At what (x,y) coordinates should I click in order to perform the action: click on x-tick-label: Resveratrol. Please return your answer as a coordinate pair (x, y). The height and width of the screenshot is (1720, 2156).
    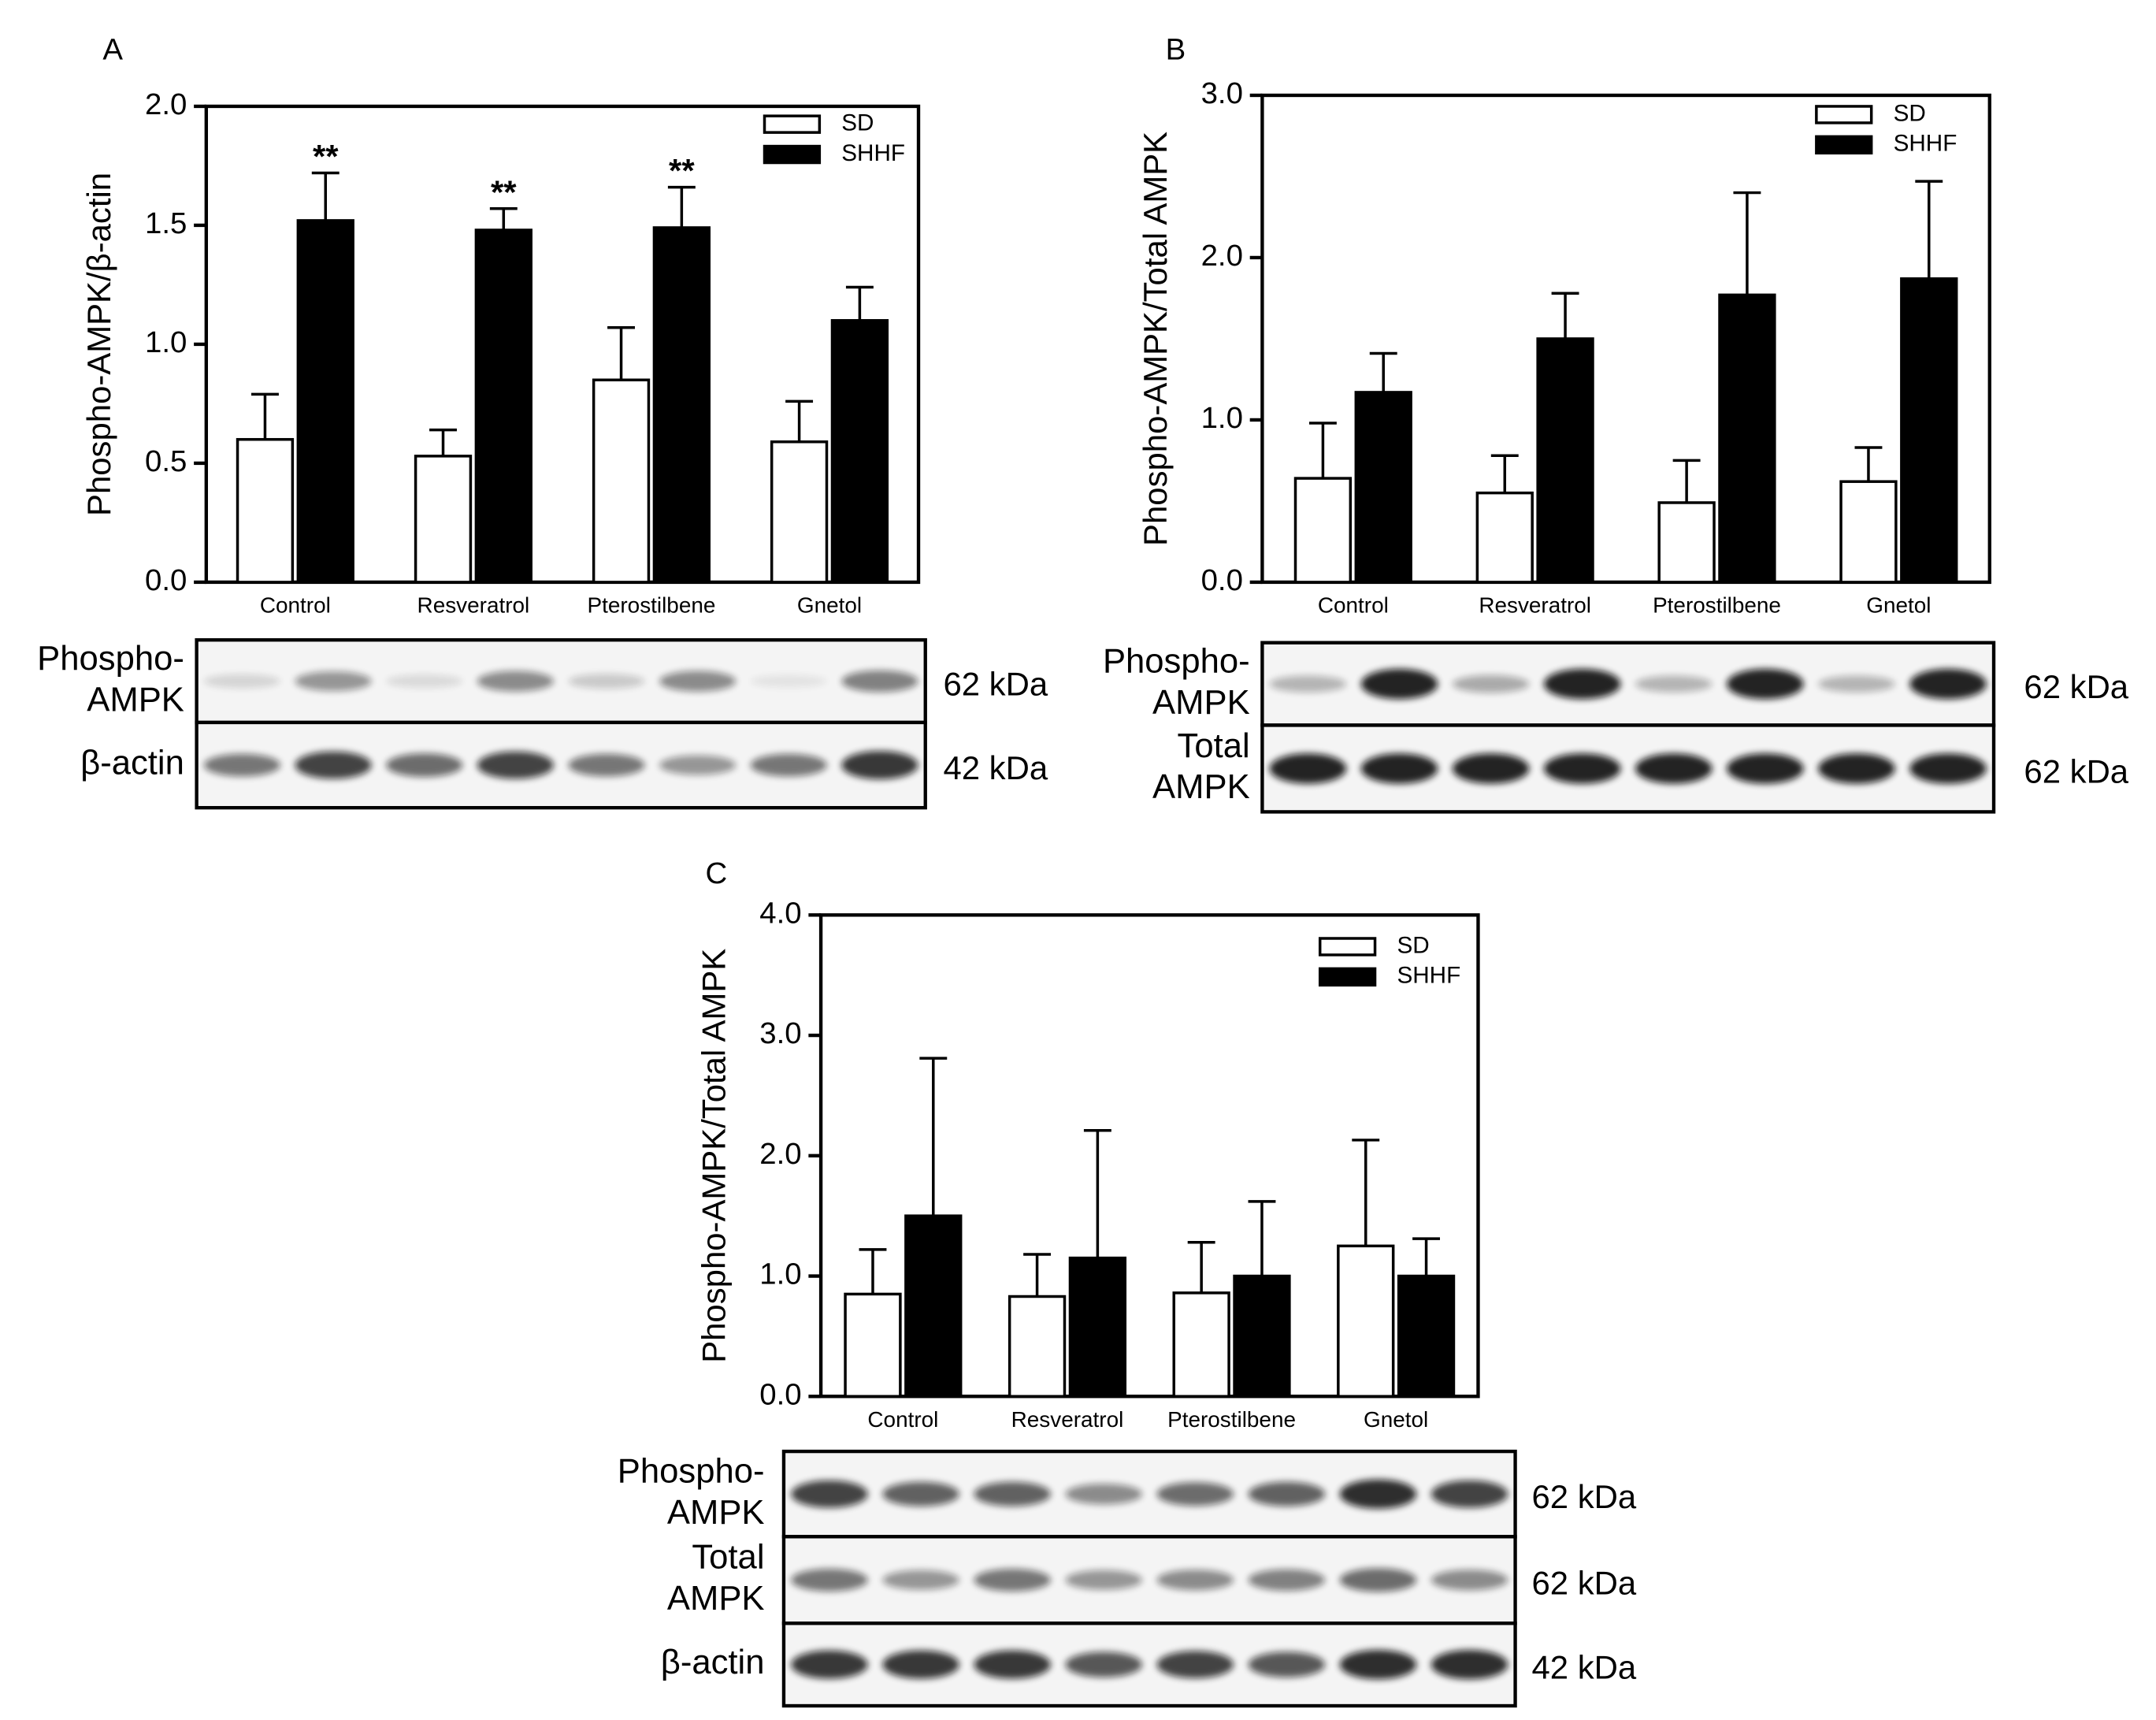
    Looking at the image, I should click on (1535, 605).